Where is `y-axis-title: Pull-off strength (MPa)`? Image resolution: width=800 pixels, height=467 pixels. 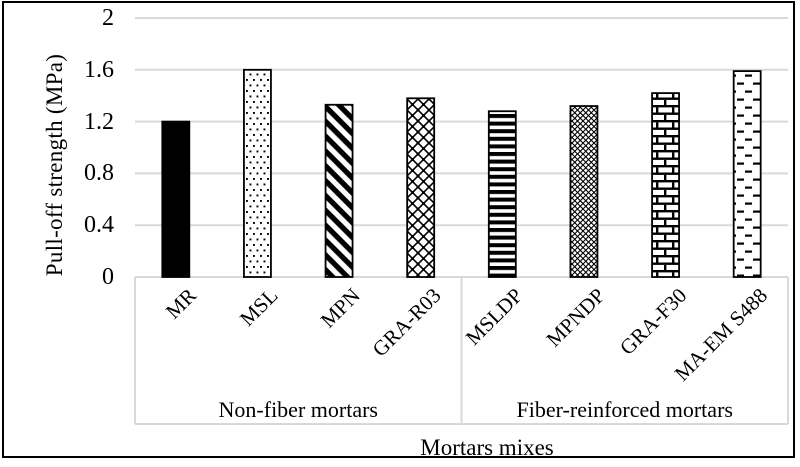
y-axis-title: Pull-off strength (MPa) is located at coordinates (54, 165).